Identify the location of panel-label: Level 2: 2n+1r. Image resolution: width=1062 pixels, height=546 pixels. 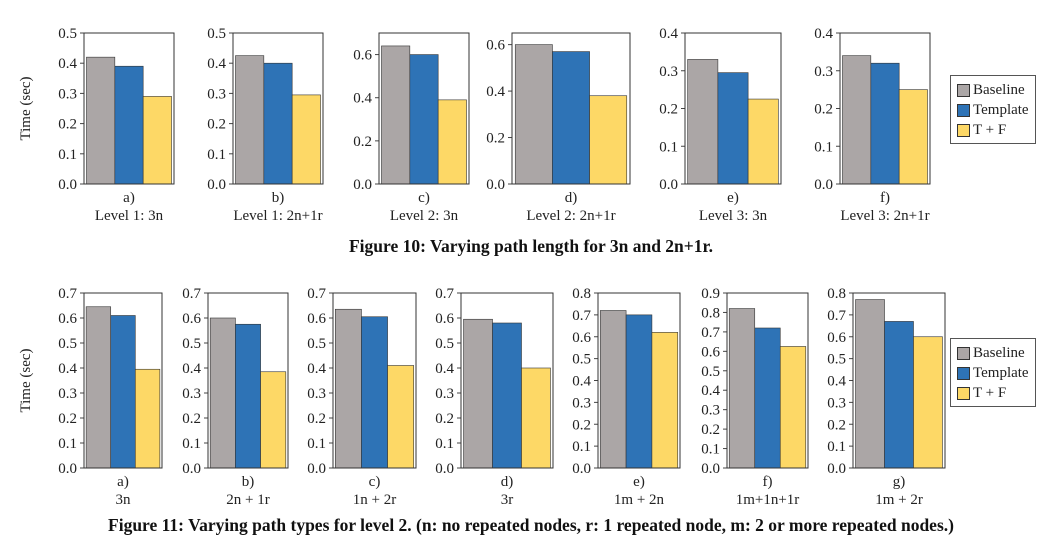
(570, 216).